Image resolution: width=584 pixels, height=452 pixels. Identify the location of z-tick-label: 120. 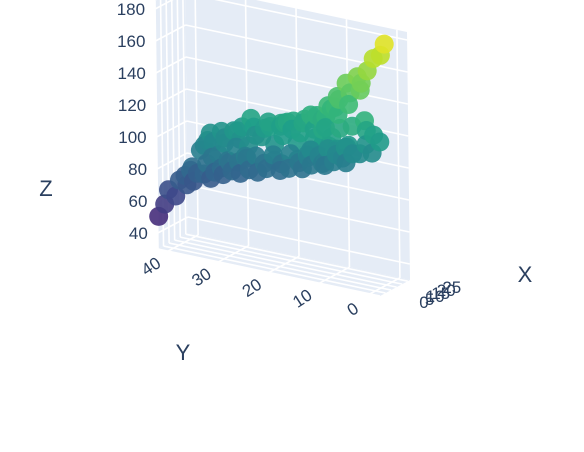
(132, 105).